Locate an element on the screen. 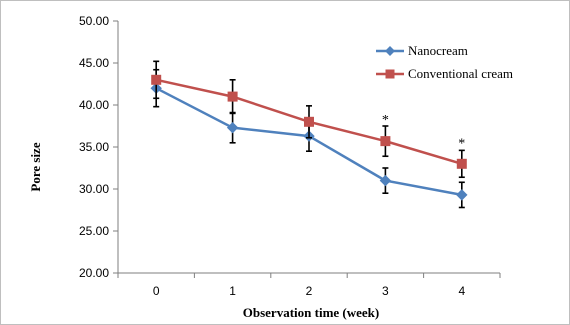 The image size is (570, 325). legend-label: Nanocream is located at coordinates (438, 50).